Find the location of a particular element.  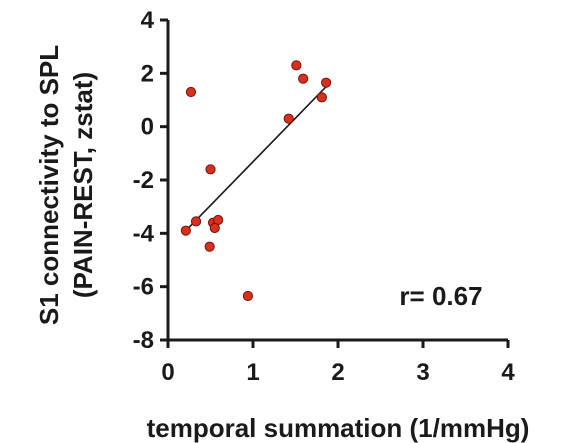

y-tick-label: -4 is located at coordinates (144, 233).